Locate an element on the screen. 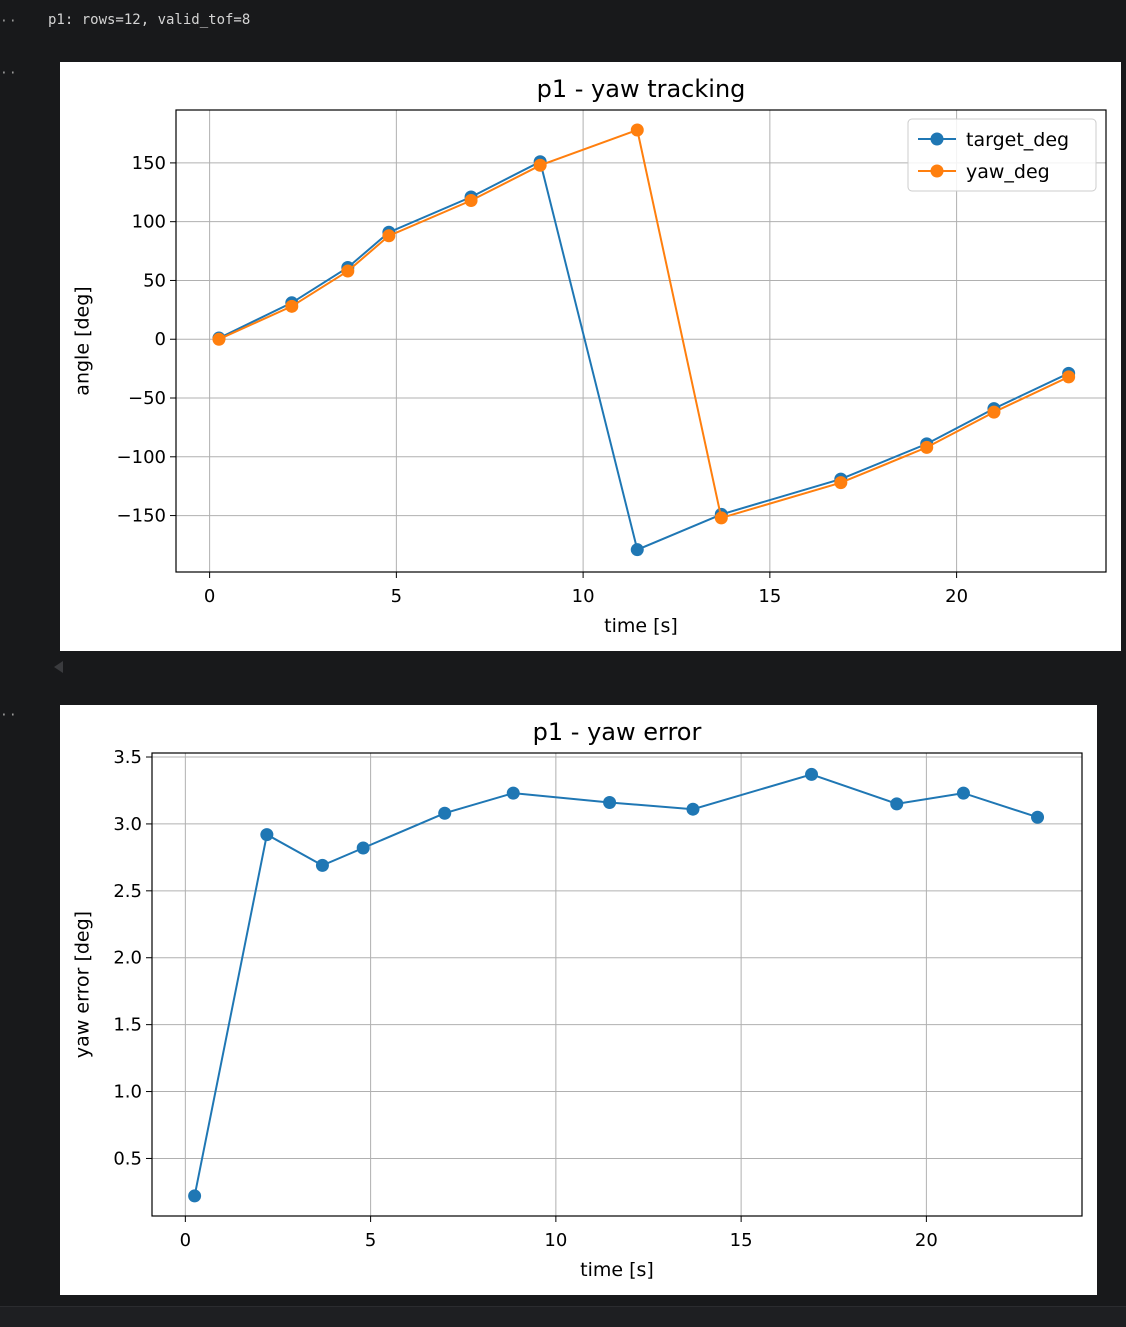  y-axis-label: yaw error [deg] is located at coordinates (83, 984).